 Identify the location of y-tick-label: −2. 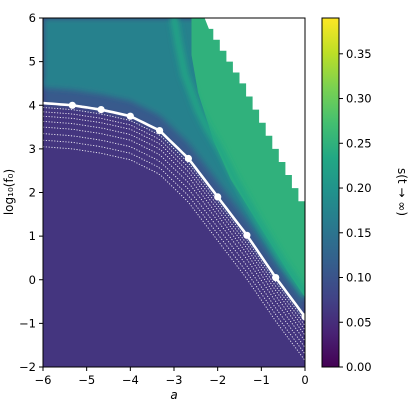
(27, 367).